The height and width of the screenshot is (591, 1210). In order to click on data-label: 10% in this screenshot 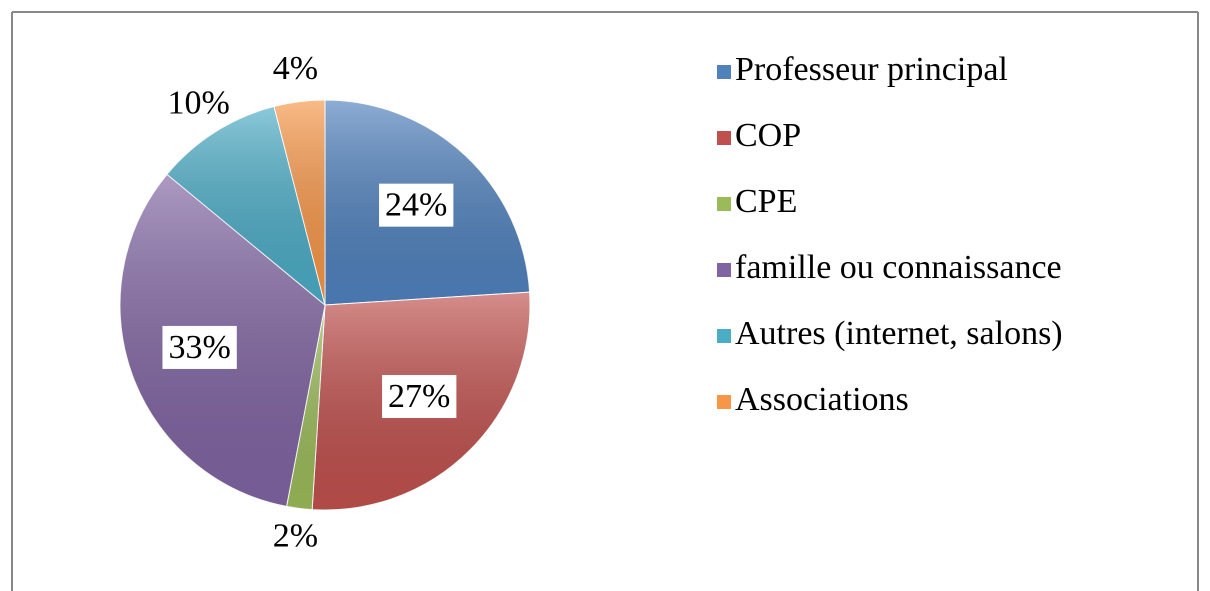, I will do `click(199, 103)`.